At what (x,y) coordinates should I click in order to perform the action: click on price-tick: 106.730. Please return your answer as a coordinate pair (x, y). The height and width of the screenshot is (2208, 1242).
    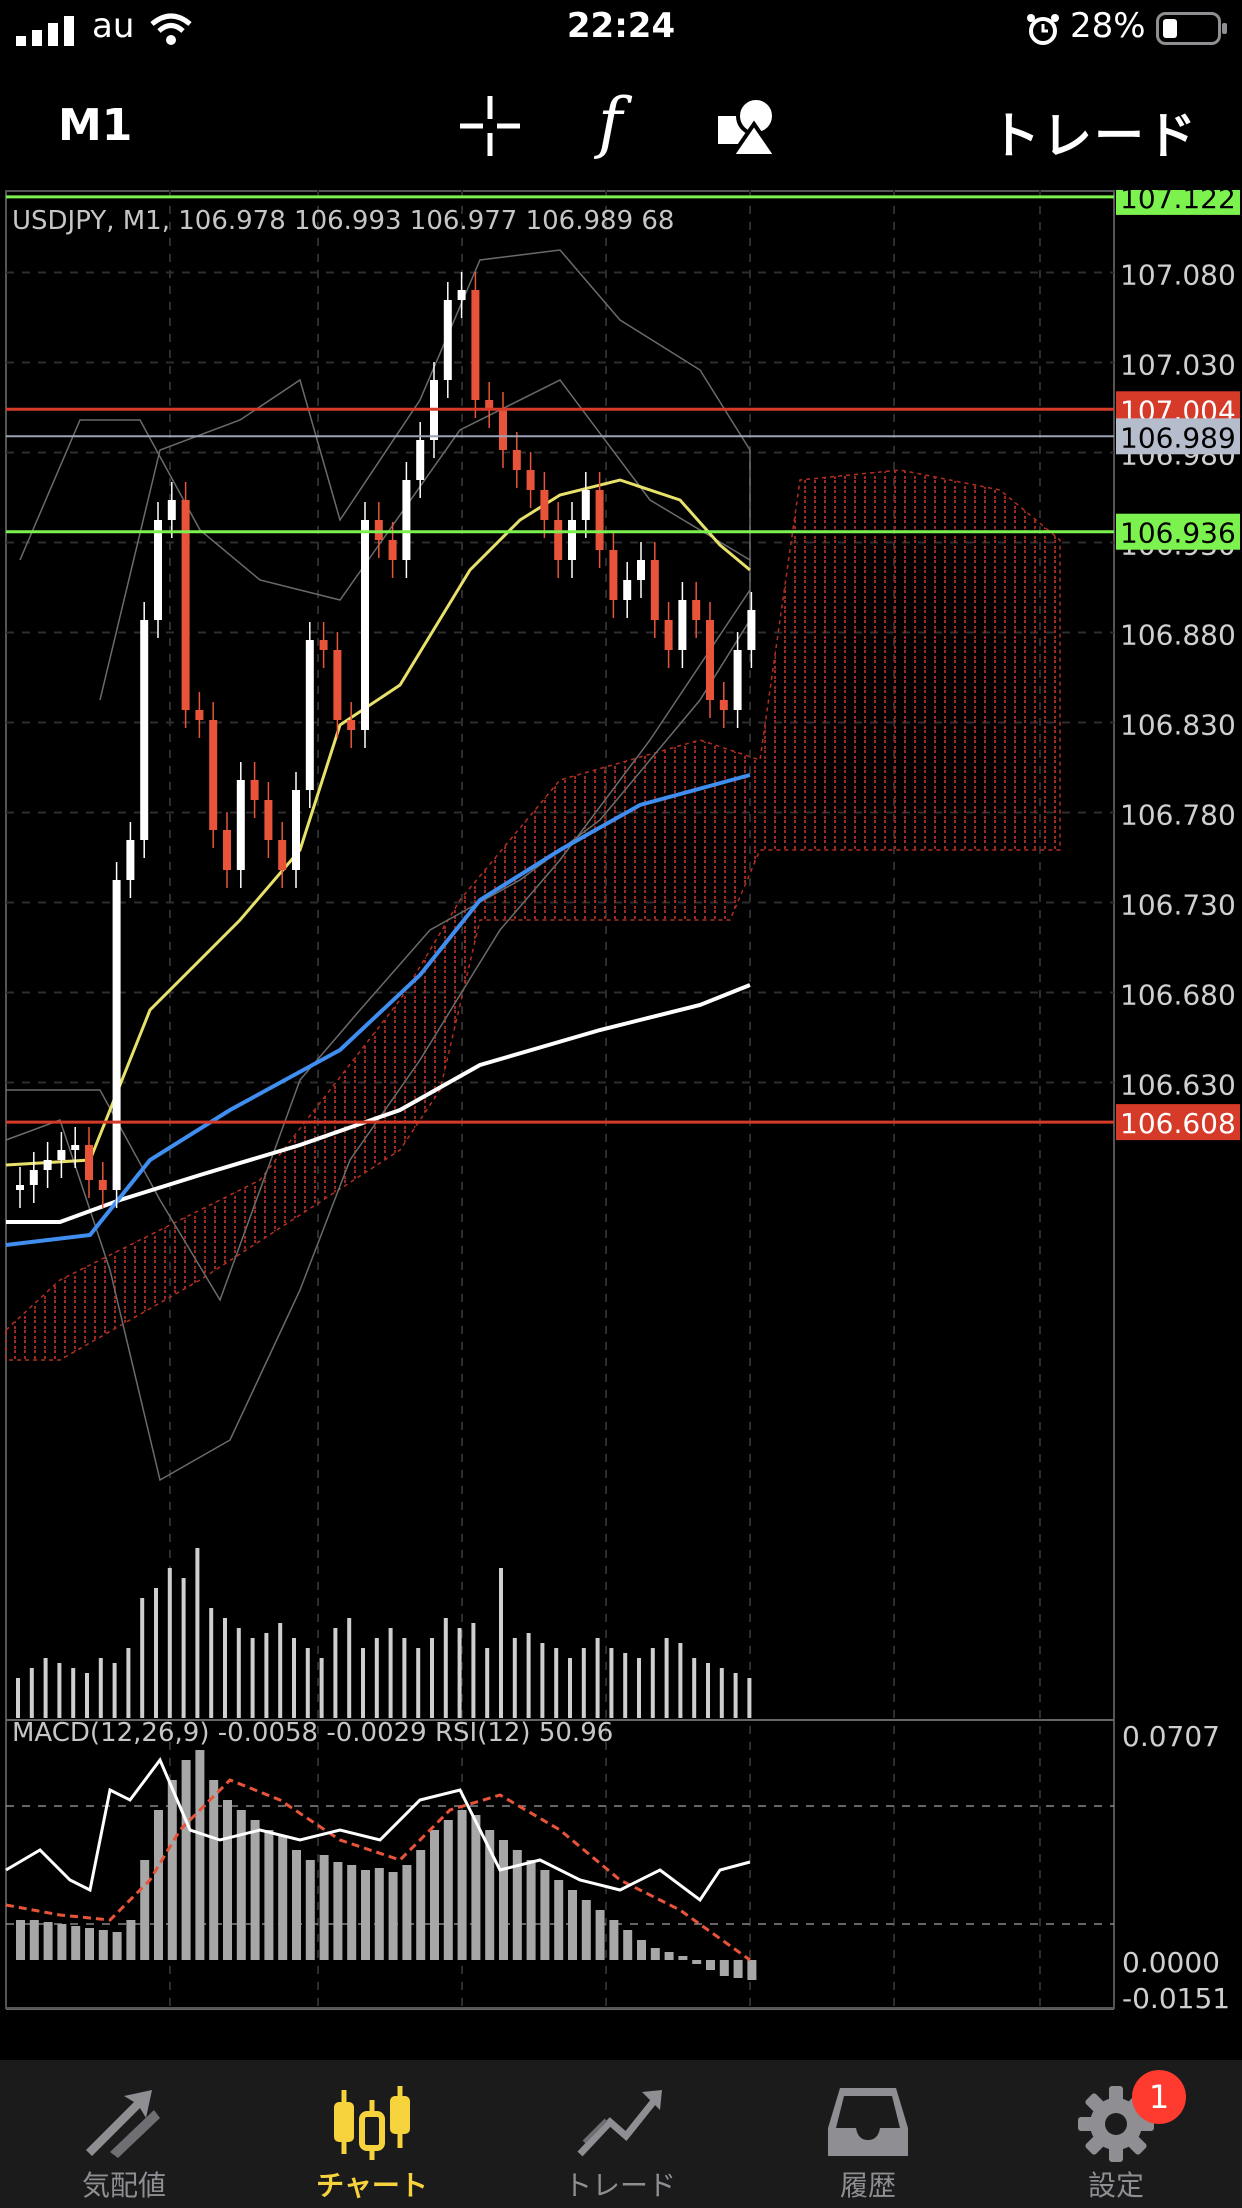
    Looking at the image, I should click on (1178, 905).